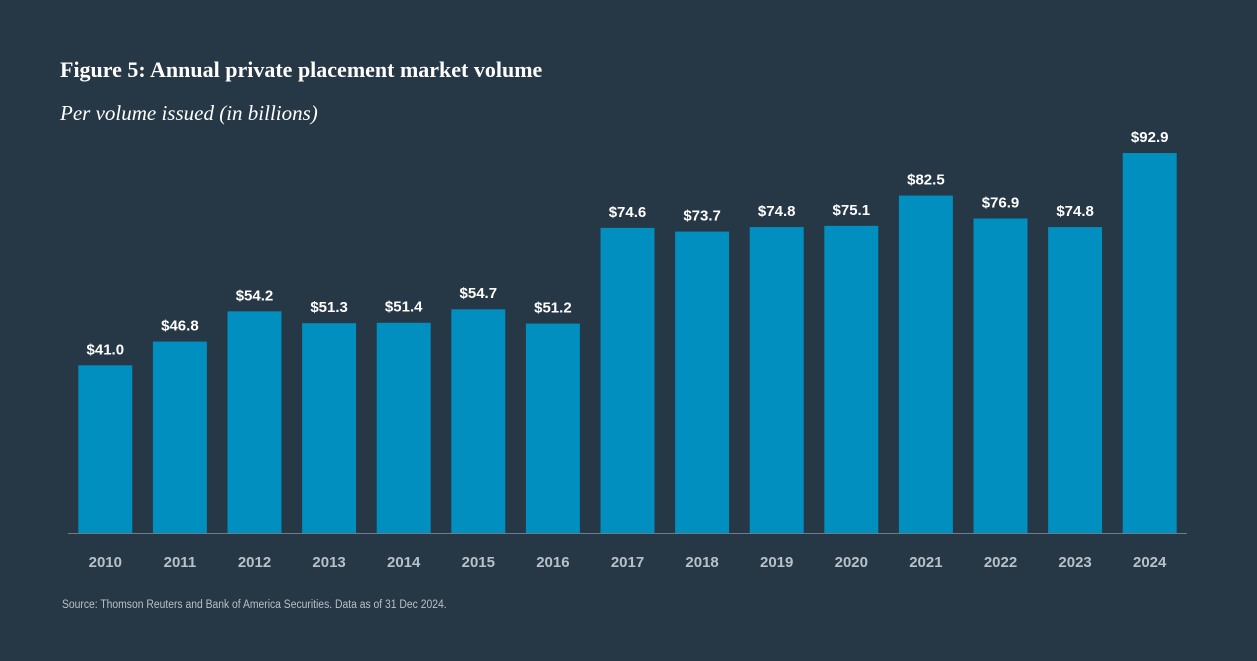 This screenshot has height=661, width=1257. Describe the element at coordinates (702, 216) in the screenshot. I see `value-label: $73.7` at that location.